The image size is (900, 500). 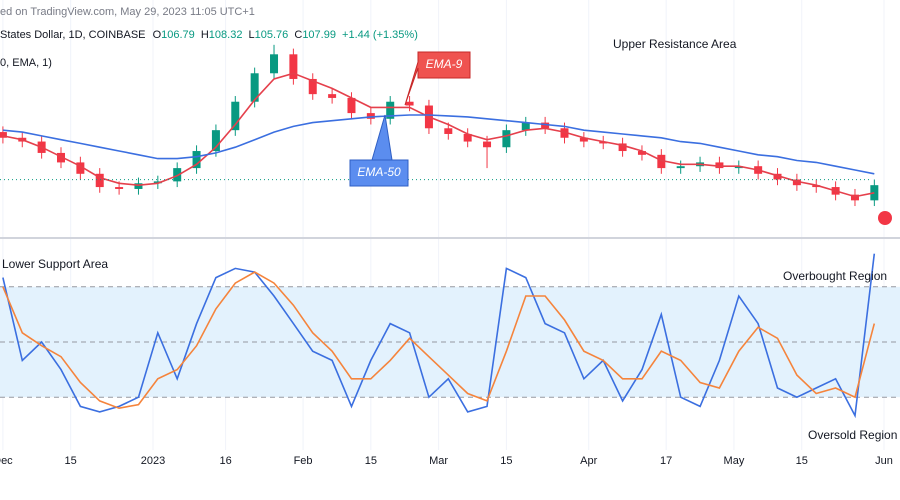 I want to click on x-tick-label: 2023, so click(x=153, y=461).